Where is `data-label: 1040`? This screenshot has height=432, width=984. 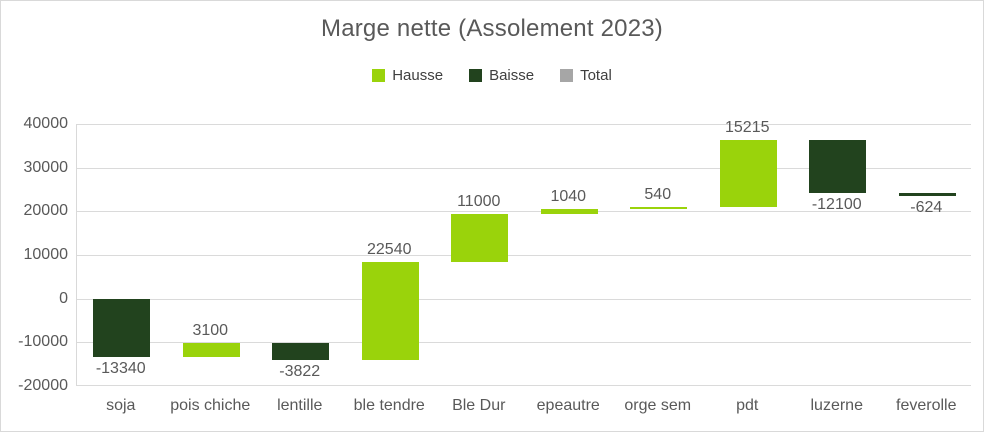
data-label: 1040 is located at coordinates (568, 197).